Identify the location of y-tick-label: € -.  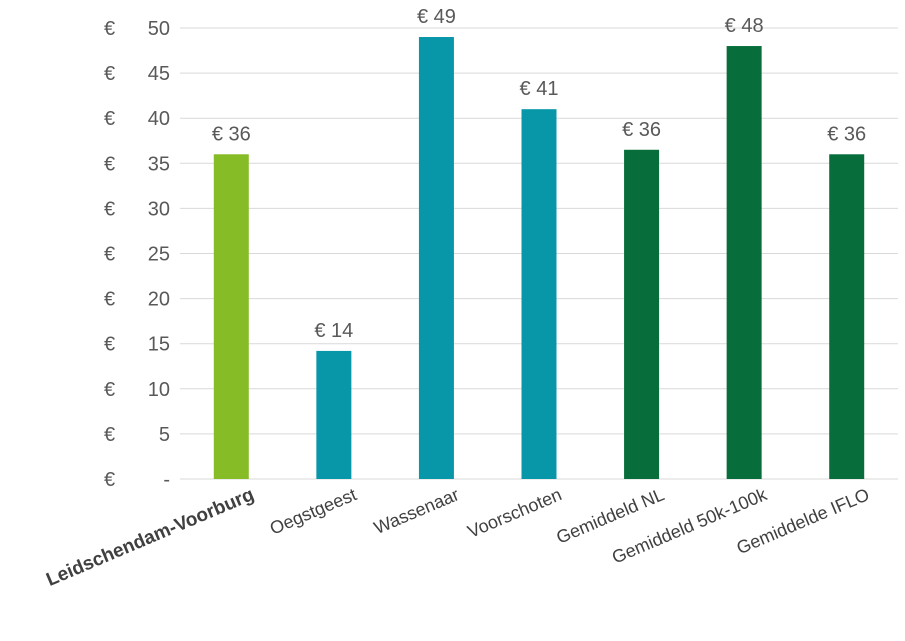
(137, 480).